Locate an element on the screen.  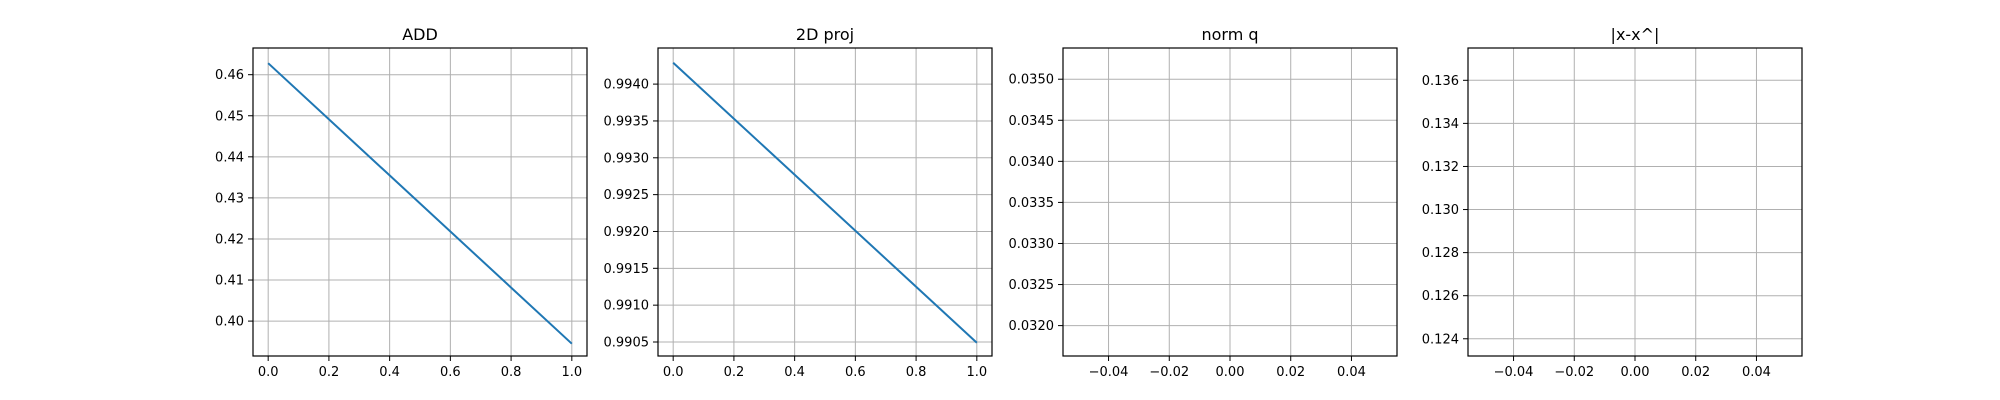
panel-title: |x-x^| is located at coordinates (1635, 34).